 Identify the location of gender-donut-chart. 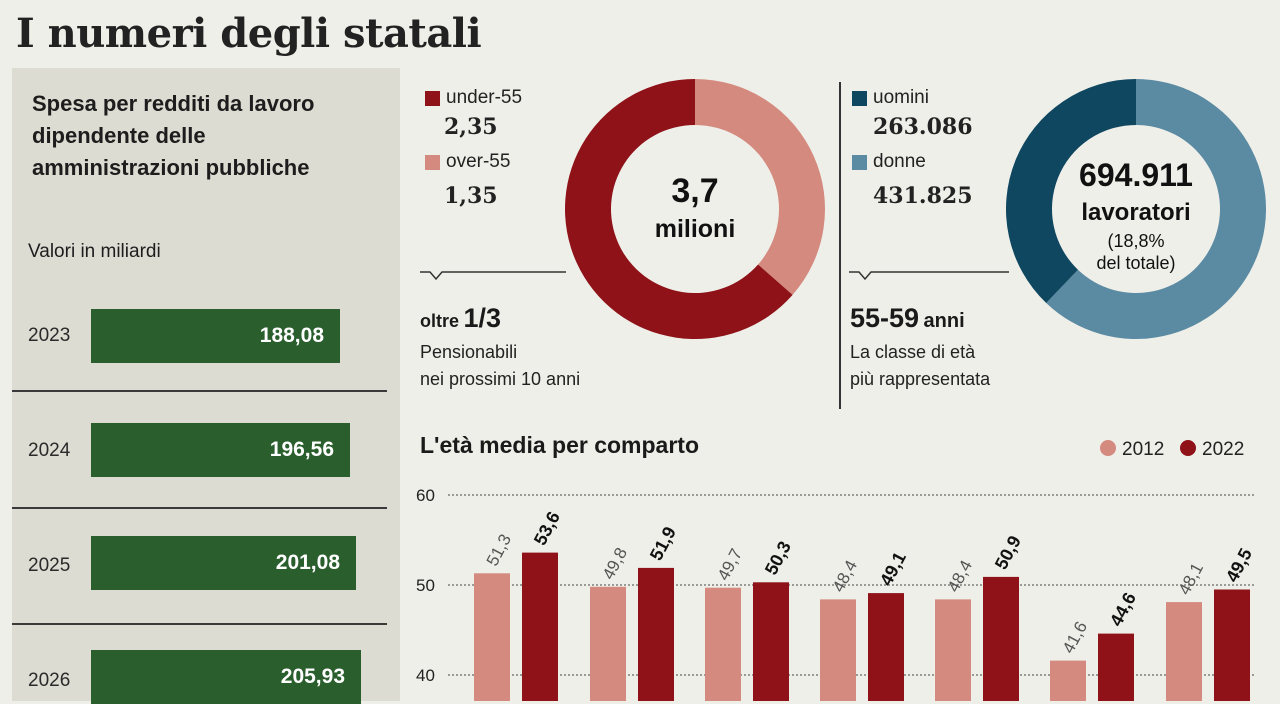
(1136, 209).